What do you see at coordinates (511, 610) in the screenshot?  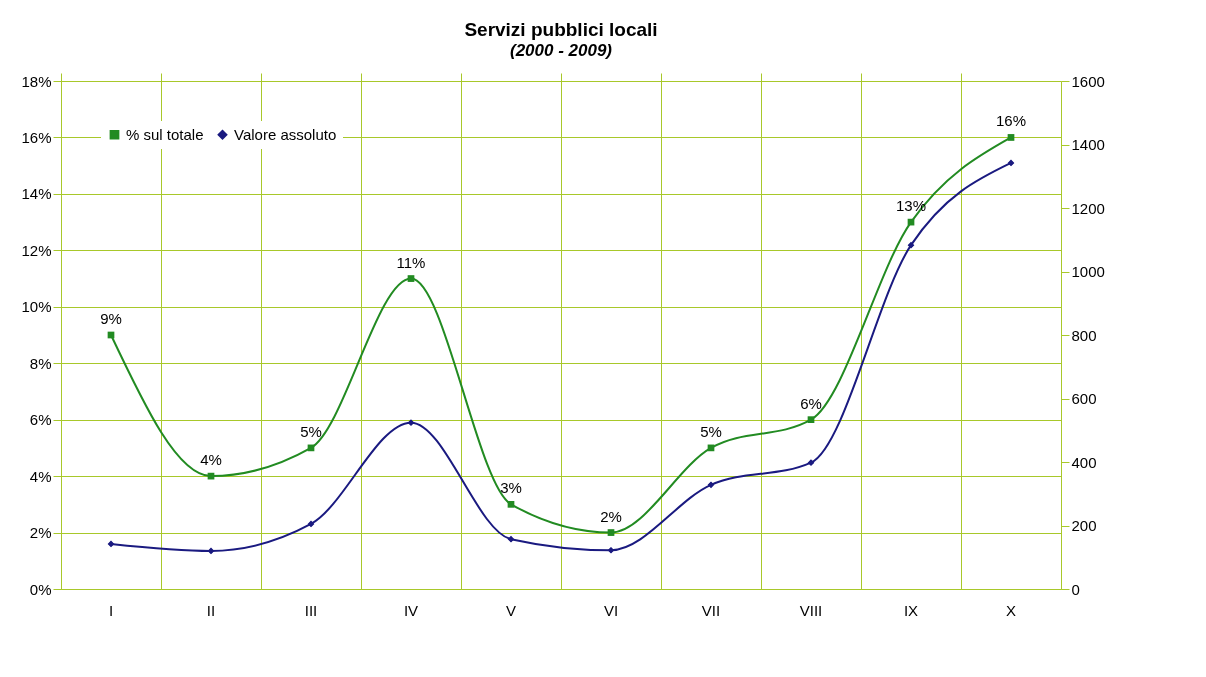 I see `x-tick-label: V` at bounding box center [511, 610].